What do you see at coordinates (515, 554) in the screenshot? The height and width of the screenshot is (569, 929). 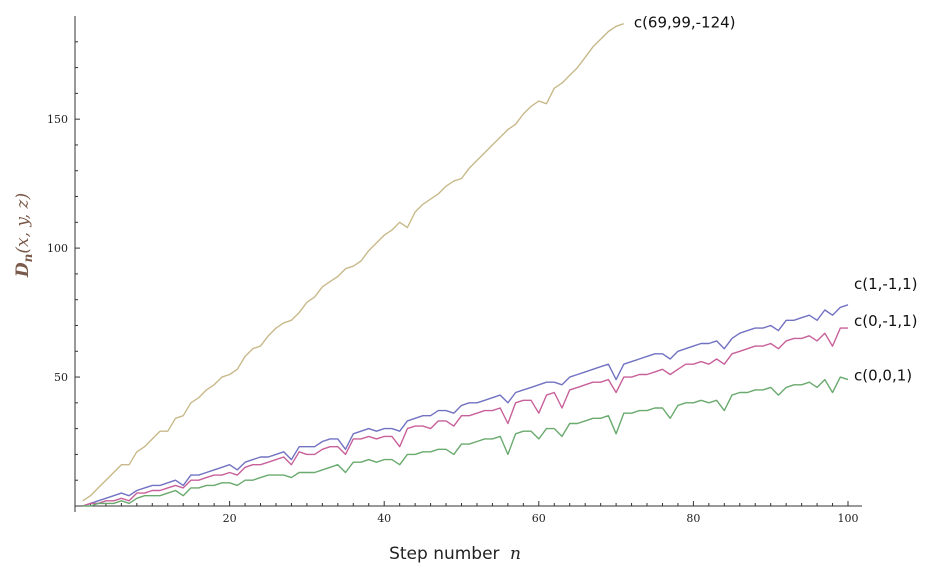 I see `x-axis-title-var: n` at bounding box center [515, 554].